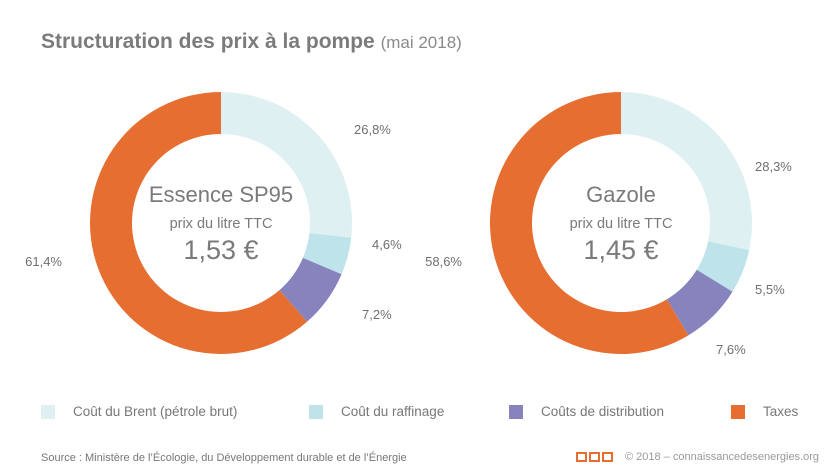 The height and width of the screenshot is (474, 840). What do you see at coordinates (722, 457) in the screenshot?
I see `copyright-text: © 2018 – connaissancedesenergies.org` at bounding box center [722, 457].